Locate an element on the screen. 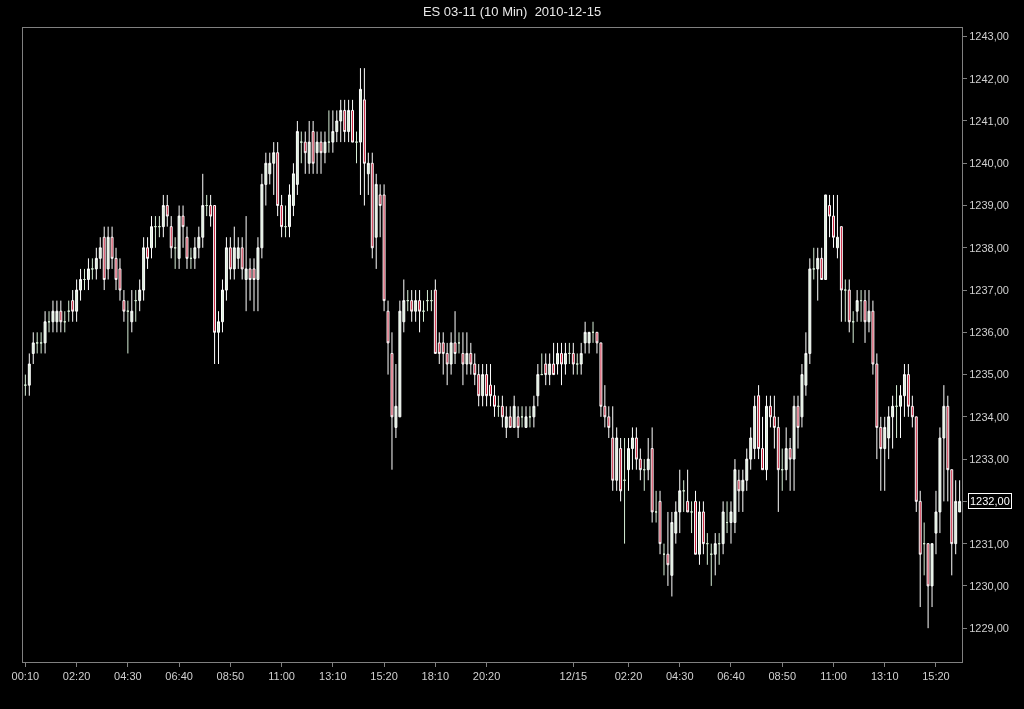 This screenshot has width=1024, height=709. y-tick-label: 1233,00 is located at coordinates (989, 458).